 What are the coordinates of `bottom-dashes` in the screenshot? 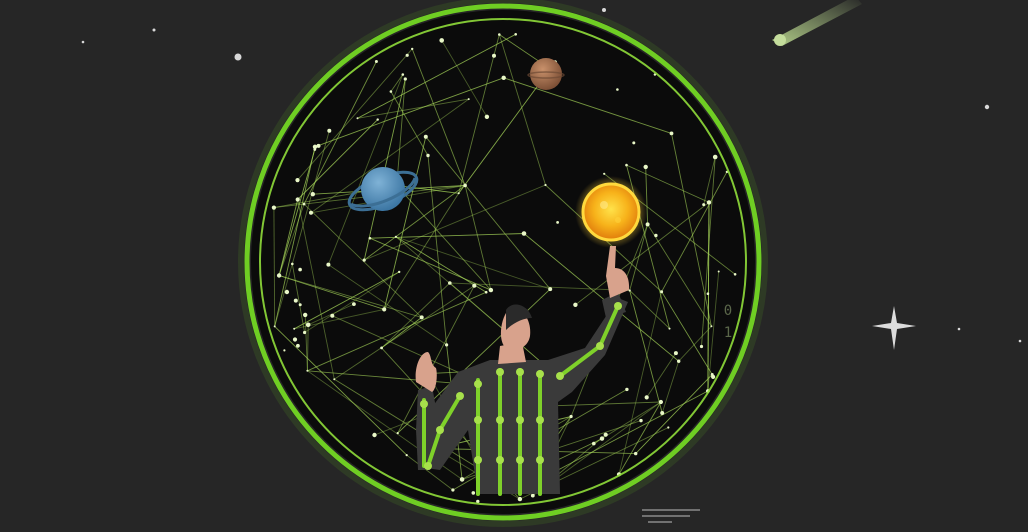 It's located at (671, 516).